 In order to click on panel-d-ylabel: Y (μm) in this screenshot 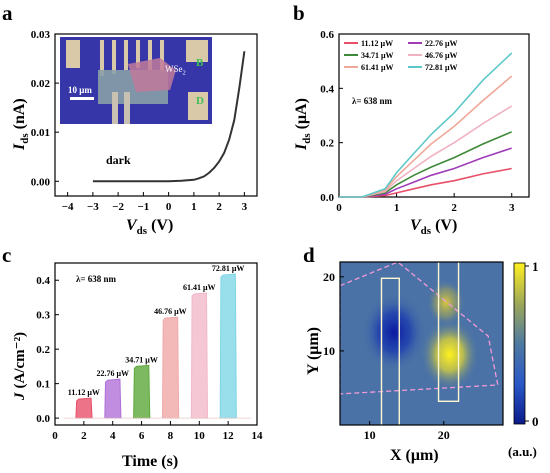, I will do `click(313, 351)`.